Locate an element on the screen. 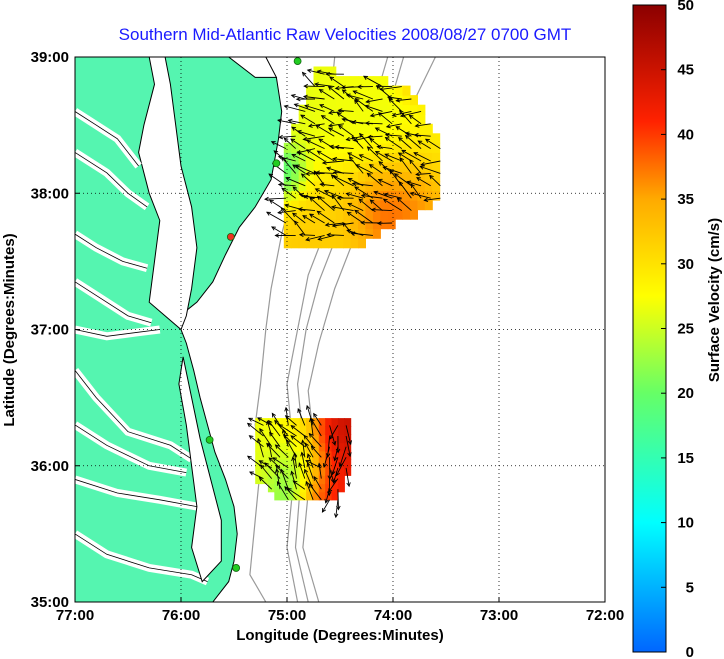 The image size is (724, 659). radar-station-marker is located at coordinates (236, 568).